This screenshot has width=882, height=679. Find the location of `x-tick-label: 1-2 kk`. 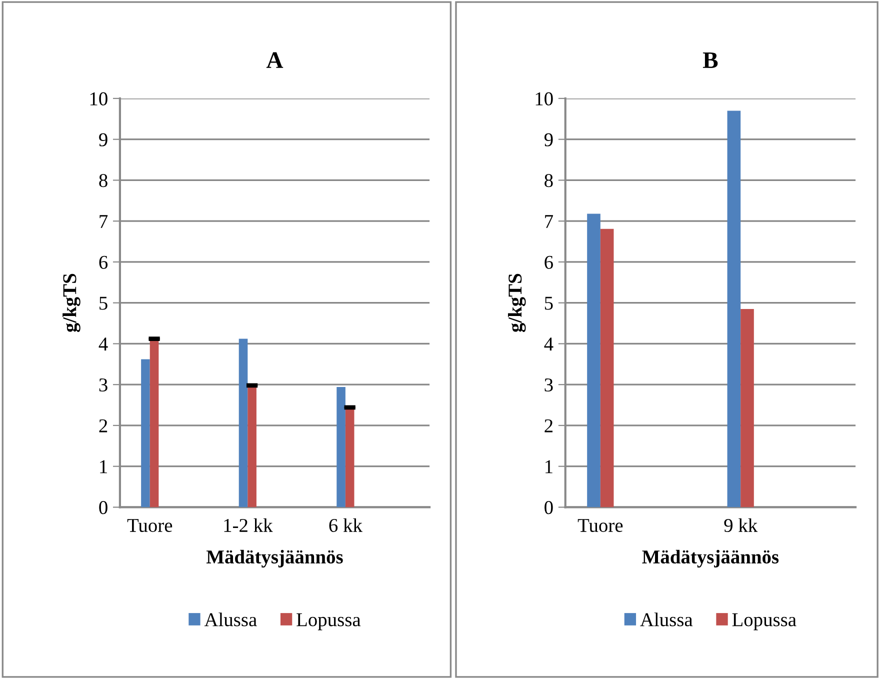

x-tick-label: 1-2 kk is located at coordinates (248, 525).